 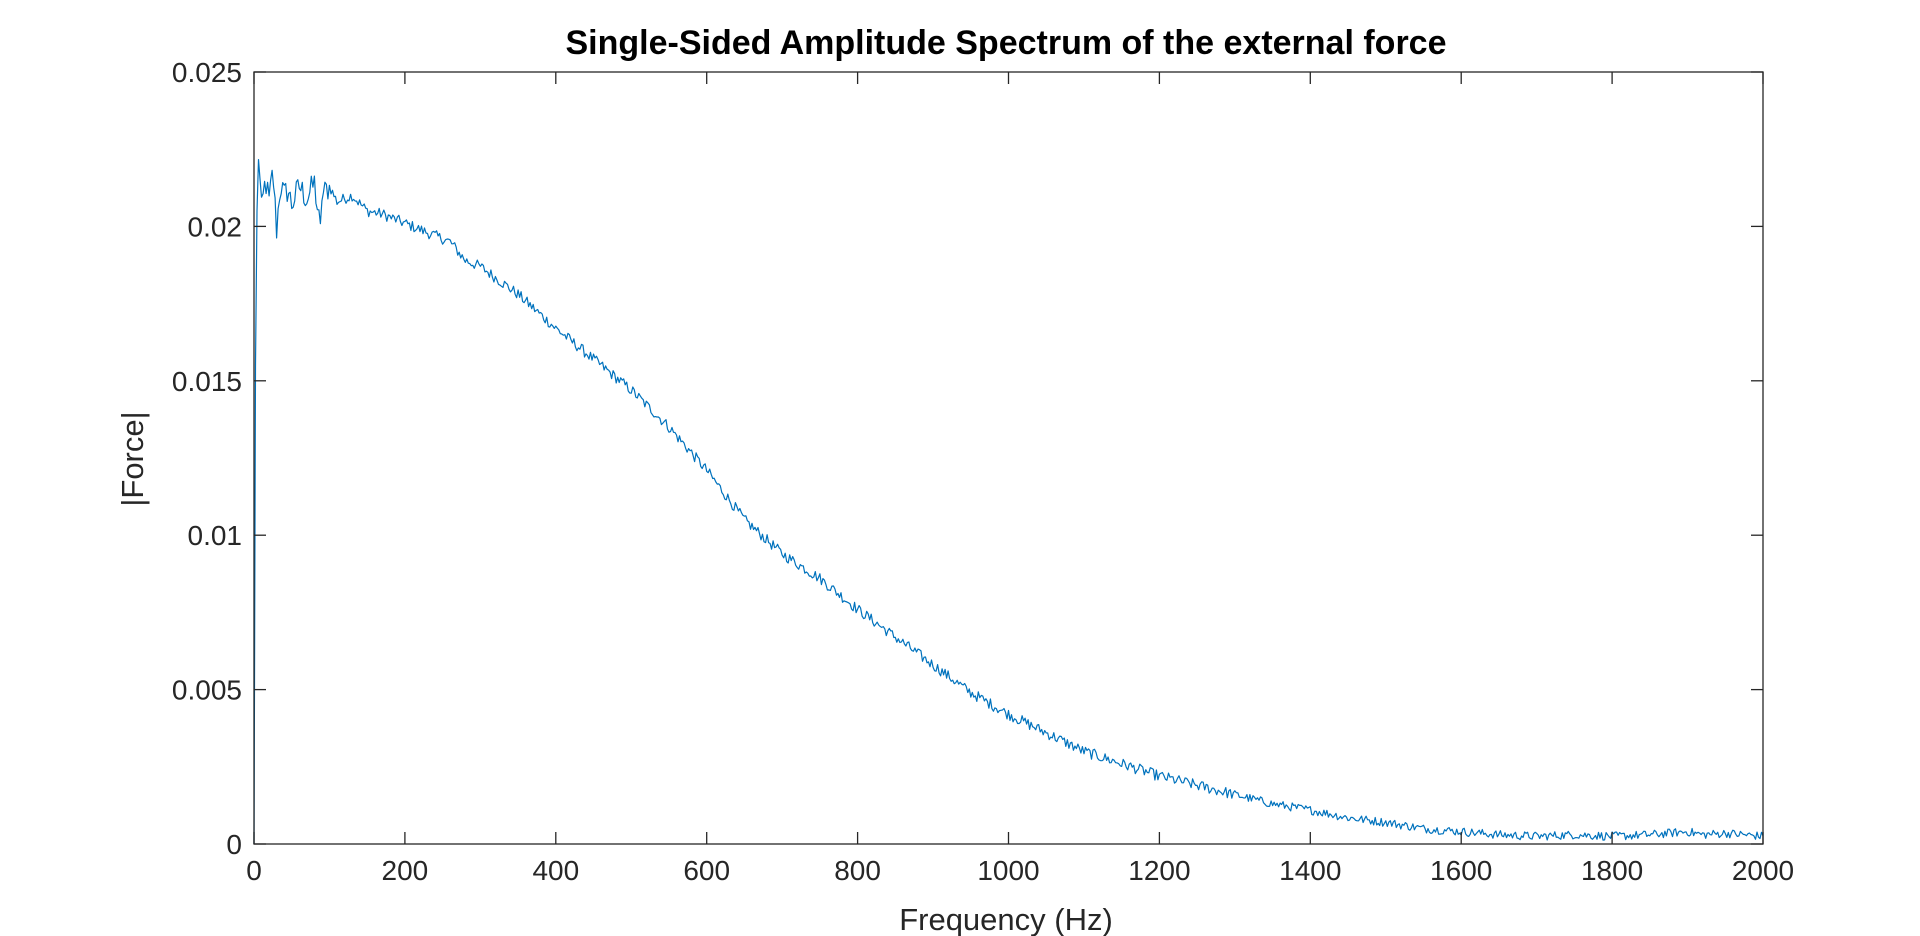 What do you see at coordinates (215, 226) in the screenshot?
I see `y-tick-label: 0.02` at bounding box center [215, 226].